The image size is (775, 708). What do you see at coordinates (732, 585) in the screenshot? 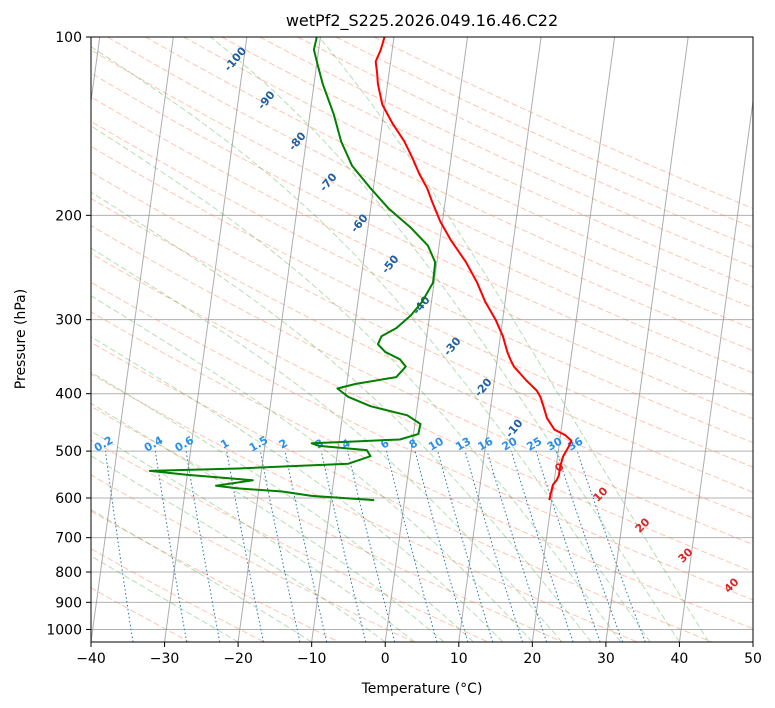
I see `moist-adiabat-label: 40` at bounding box center [732, 585].